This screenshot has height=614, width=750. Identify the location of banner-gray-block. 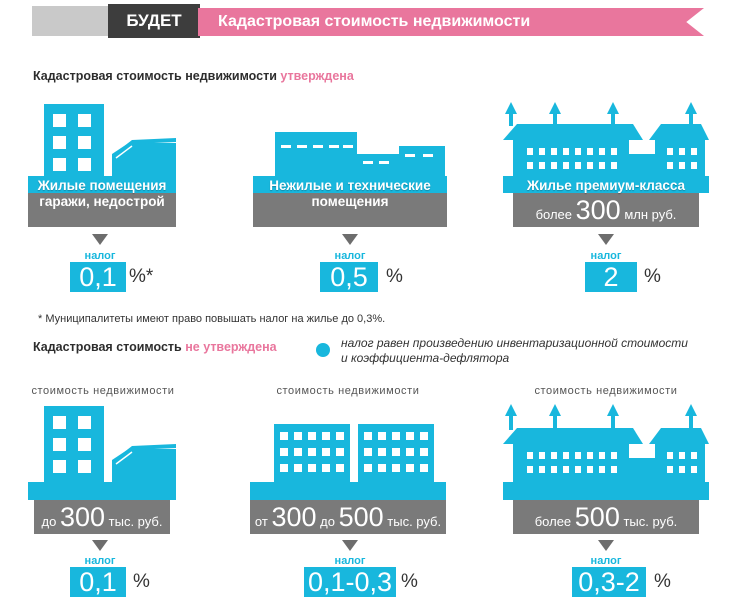
(71, 21).